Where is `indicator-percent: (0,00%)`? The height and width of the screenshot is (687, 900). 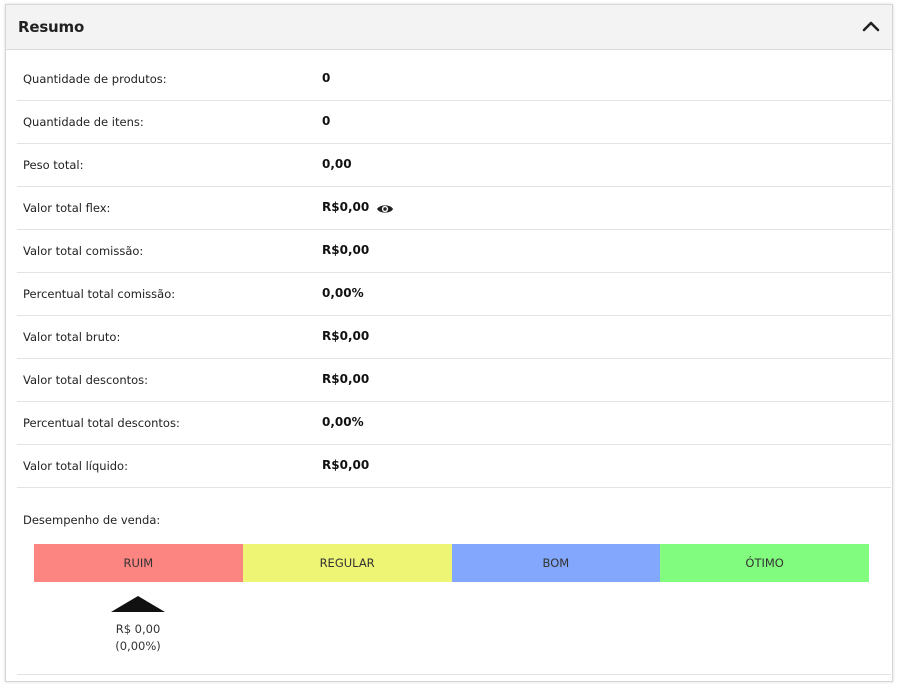 indicator-percent: (0,00%) is located at coordinates (138, 646).